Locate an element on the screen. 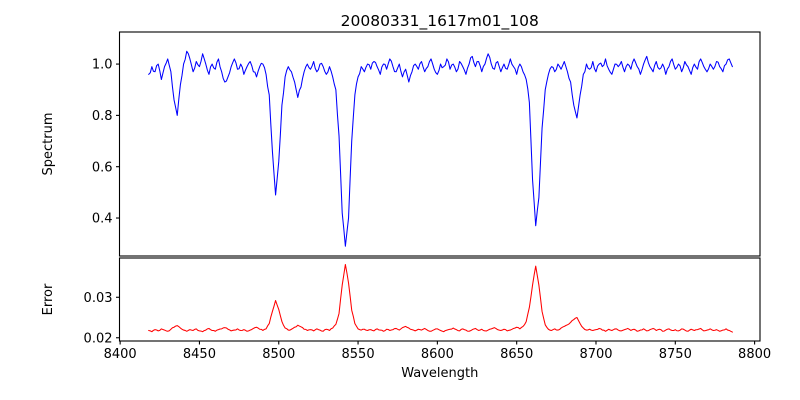 Image resolution: width=800 pixels, height=400 pixels. x-ticklabel: 8700 is located at coordinates (595, 354).